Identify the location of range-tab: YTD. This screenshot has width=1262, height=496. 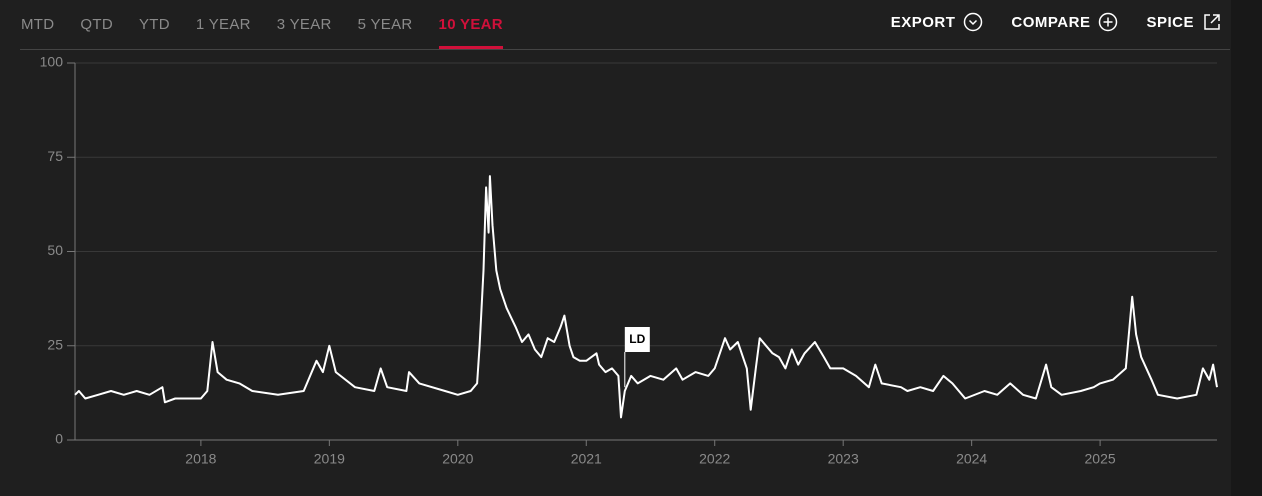
(154, 24).